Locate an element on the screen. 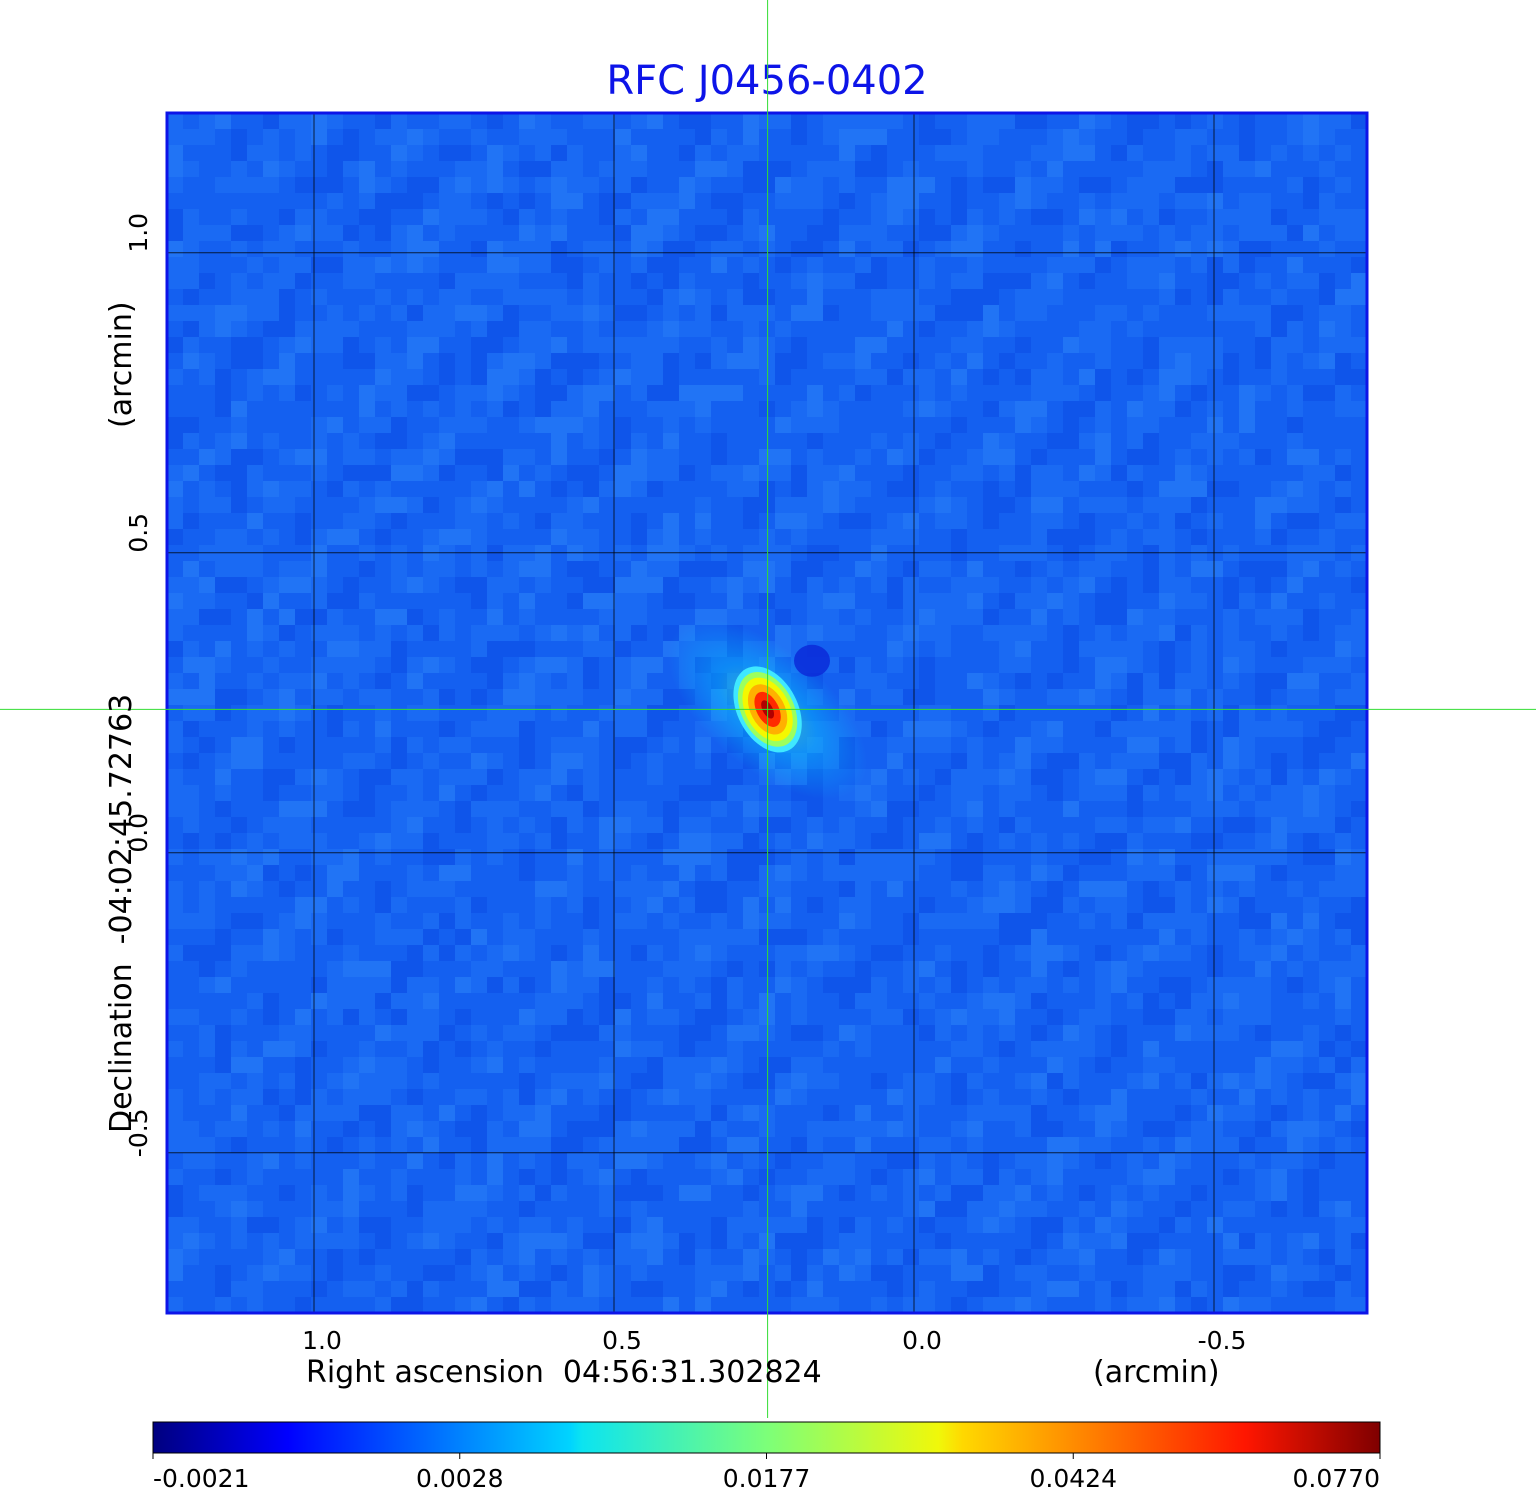  y-tick-labels: 1.00.50.0-0.5 is located at coordinates (138, 685).